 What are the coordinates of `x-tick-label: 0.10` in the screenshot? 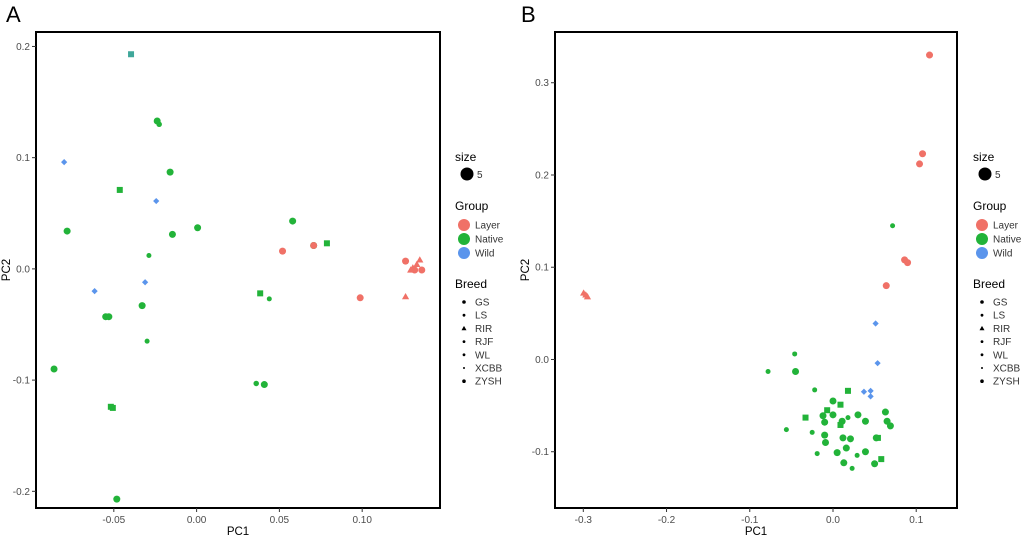 It's located at (362, 520).